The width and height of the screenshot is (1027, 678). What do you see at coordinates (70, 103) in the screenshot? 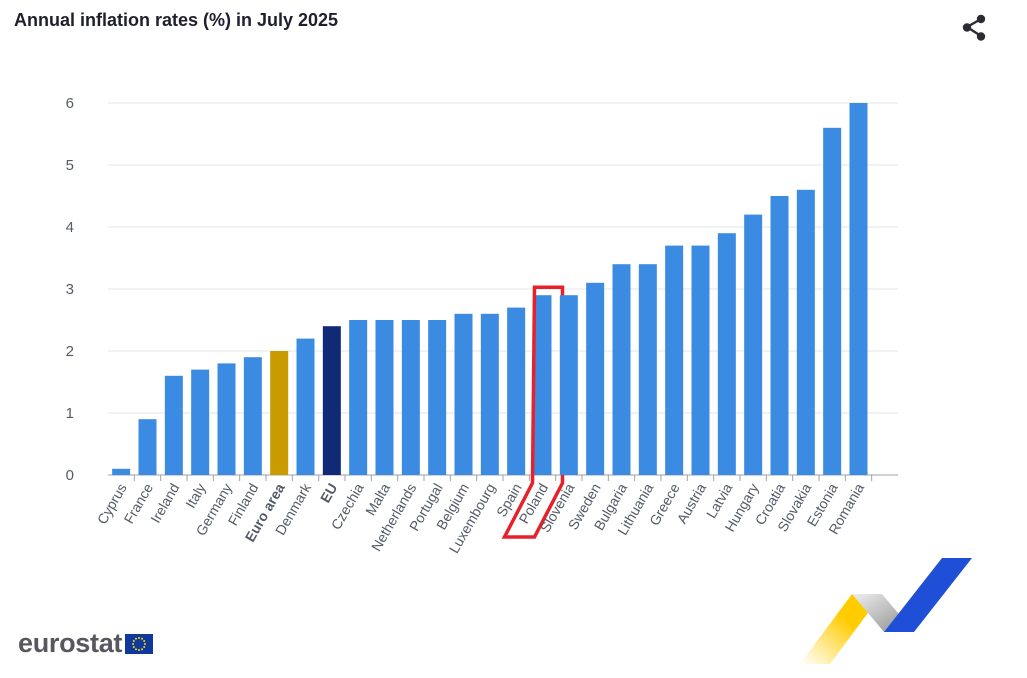
I see `y-tick-label: 6` at bounding box center [70, 103].